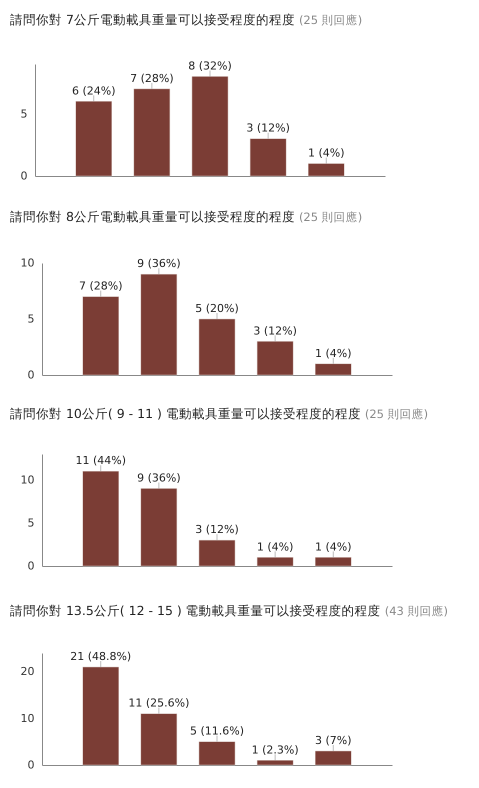 This screenshot has height=788, width=479. Describe the element at coordinates (152, 19) in the screenshot. I see `chart-title: 請問你對 7公斤電動載具重量可以接受程度的程度` at that location.